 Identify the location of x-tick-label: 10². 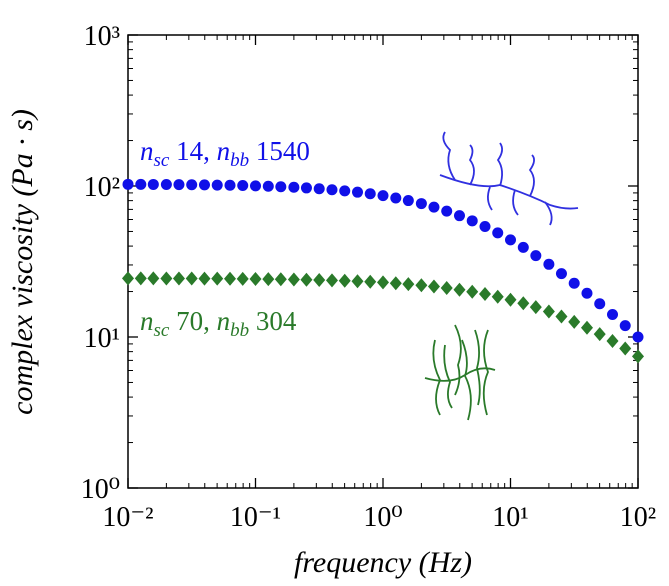
(638, 517).